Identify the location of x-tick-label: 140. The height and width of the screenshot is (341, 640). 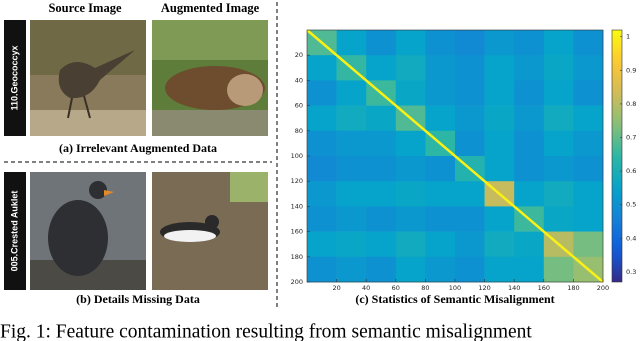
(514, 288).